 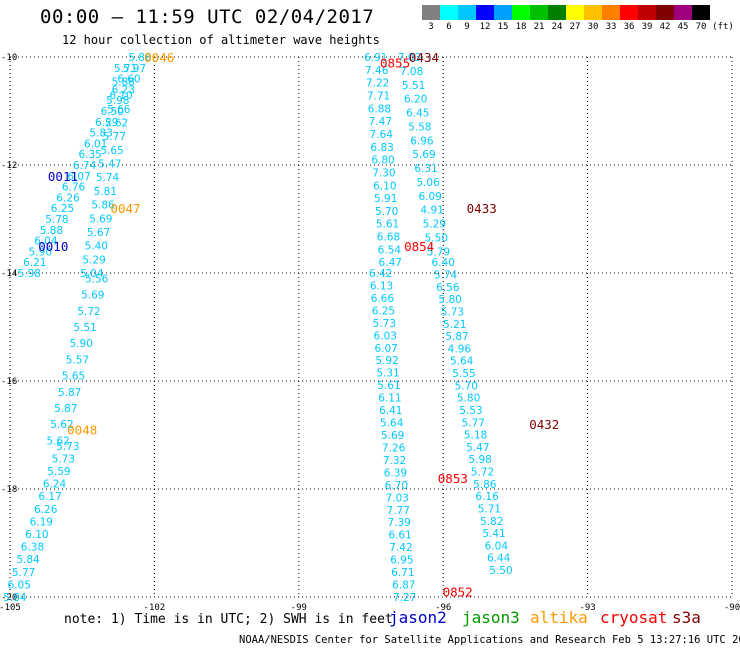 What do you see at coordinates (419, 246) in the screenshot?
I see `pass-time-label: 0854` at bounding box center [419, 246].